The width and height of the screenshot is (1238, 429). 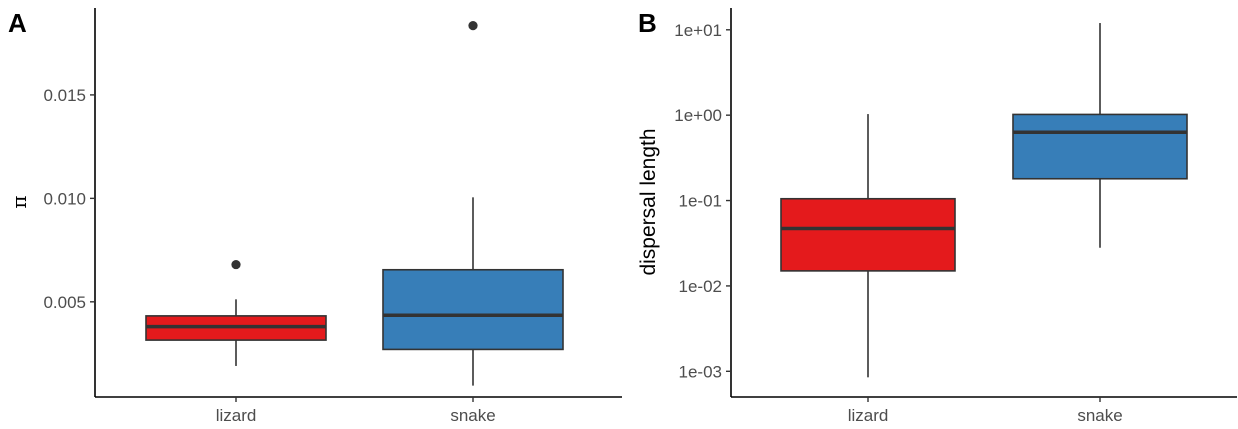 What do you see at coordinates (64, 95) in the screenshot?
I see `y-tick-label: 0.015` at bounding box center [64, 95].